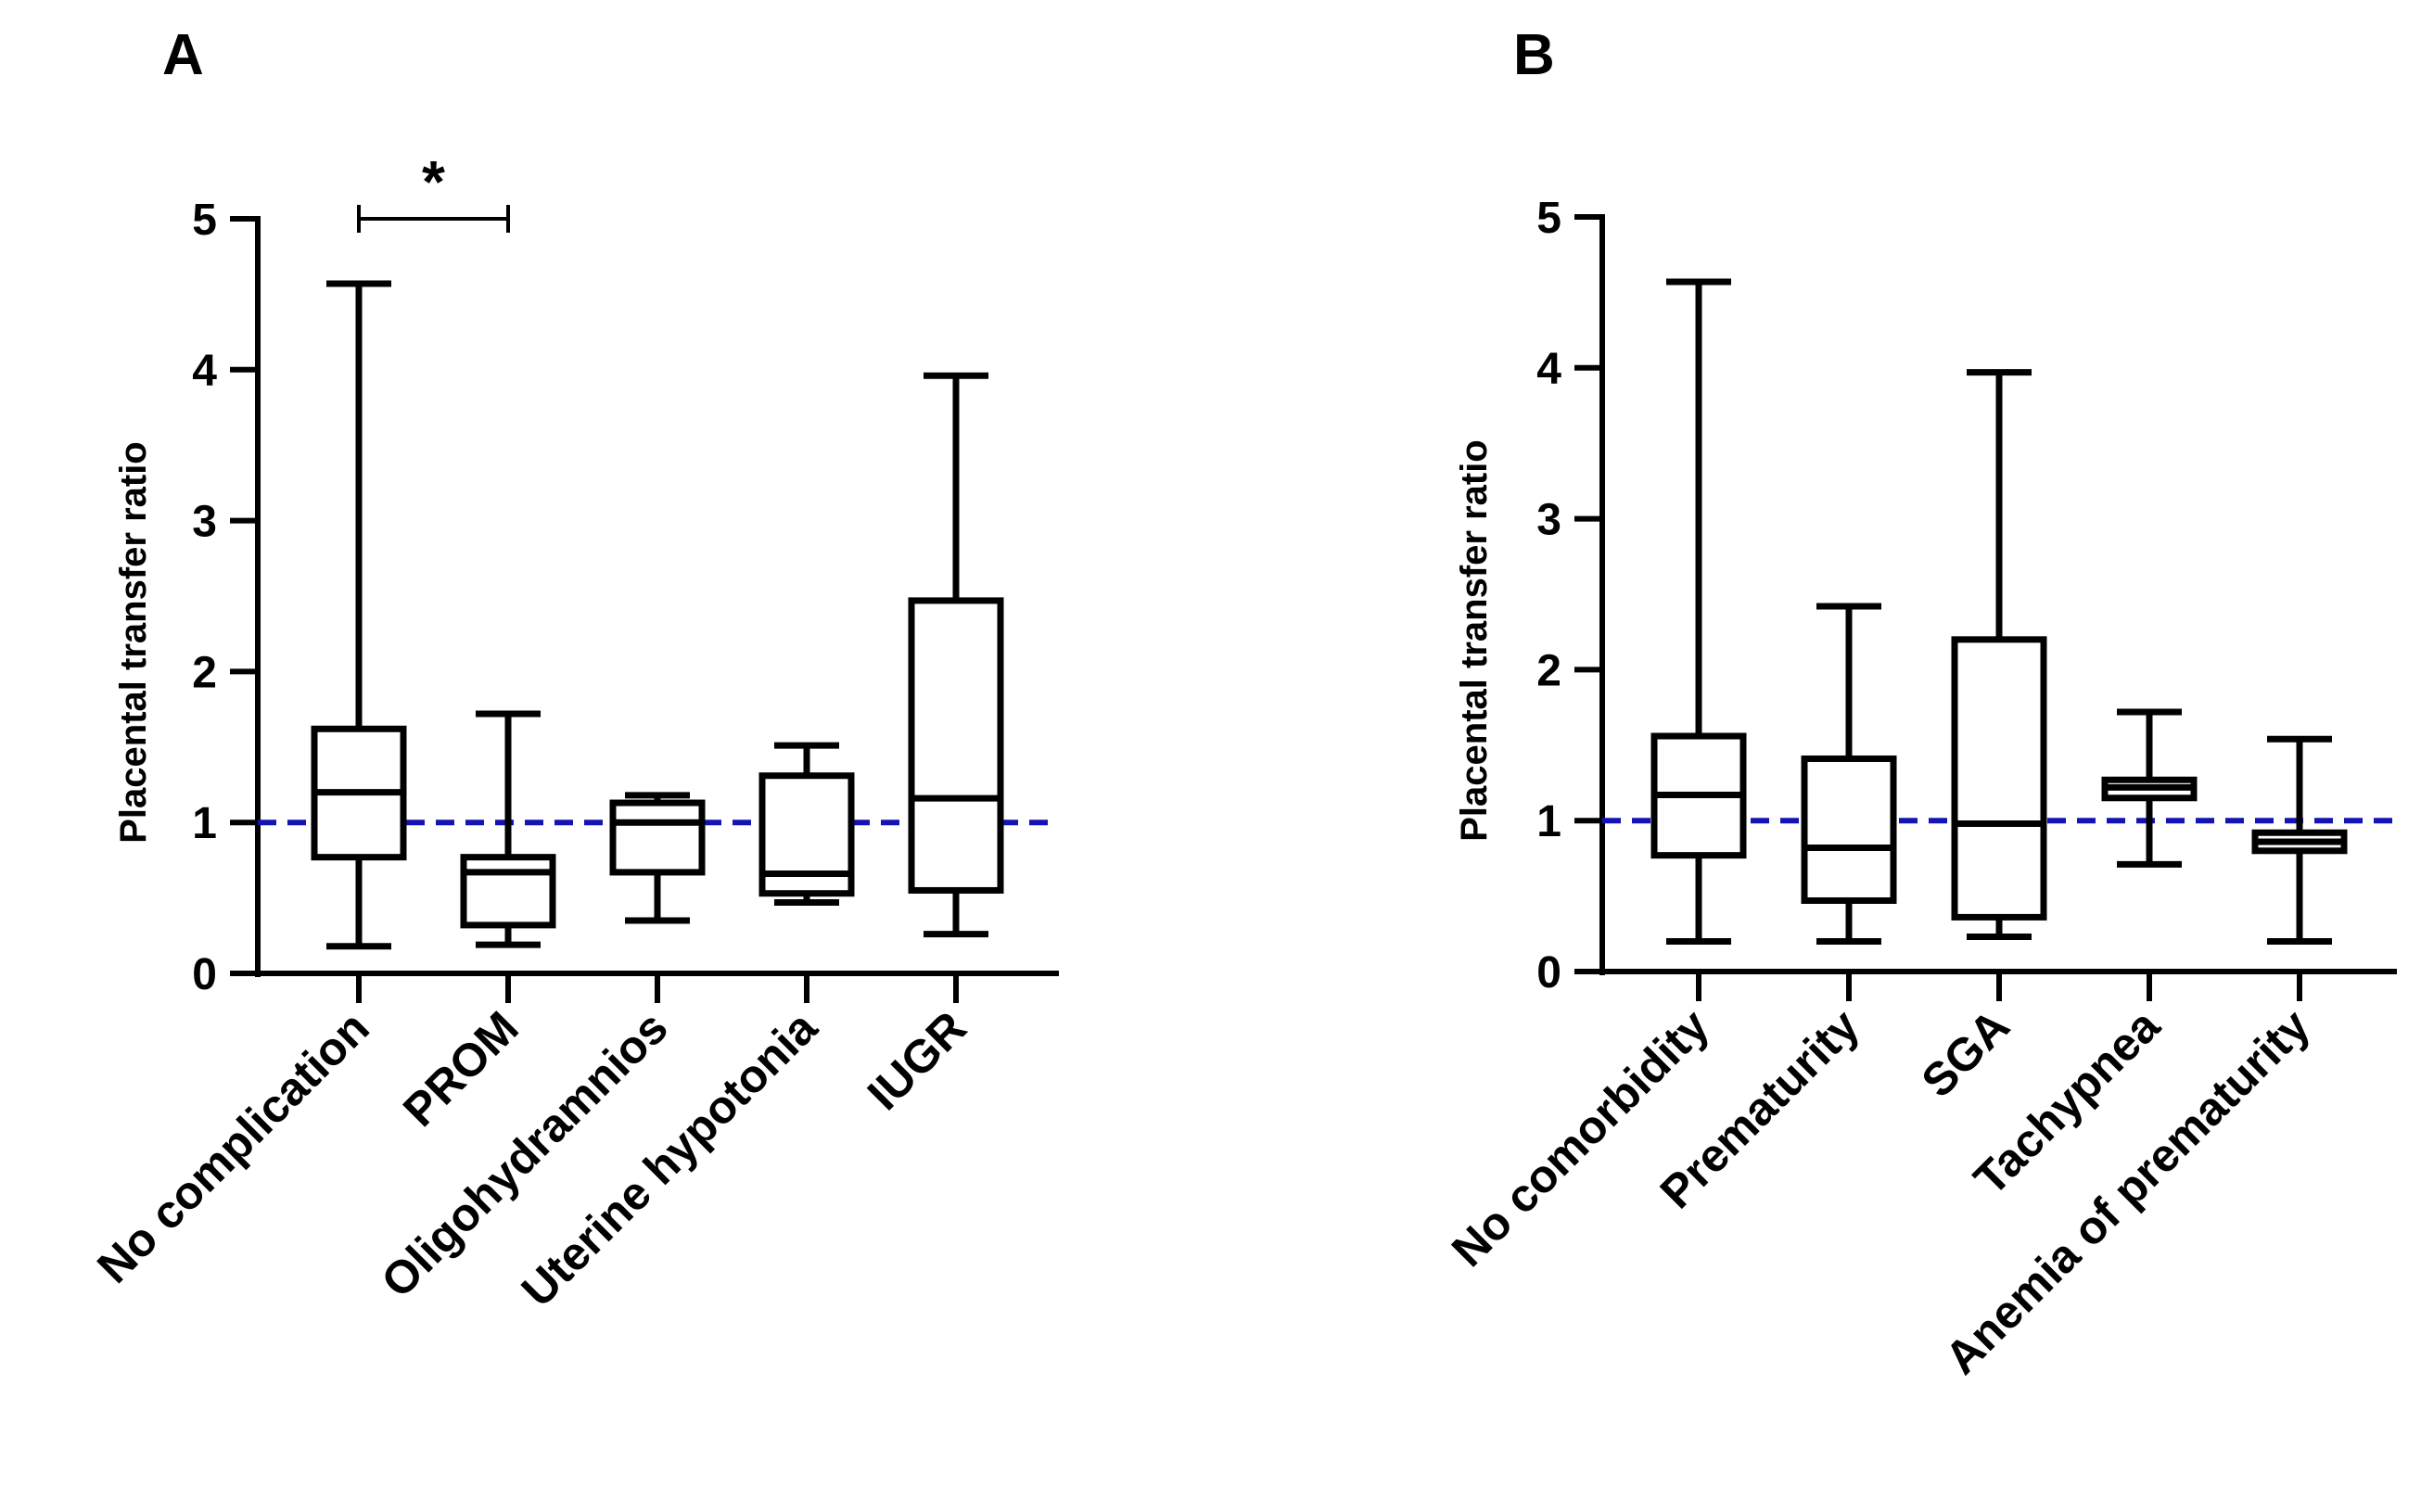 The image size is (2421, 1512). What do you see at coordinates (1966, 1053) in the screenshot?
I see `category-label: SGA` at bounding box center [1966, 1053].